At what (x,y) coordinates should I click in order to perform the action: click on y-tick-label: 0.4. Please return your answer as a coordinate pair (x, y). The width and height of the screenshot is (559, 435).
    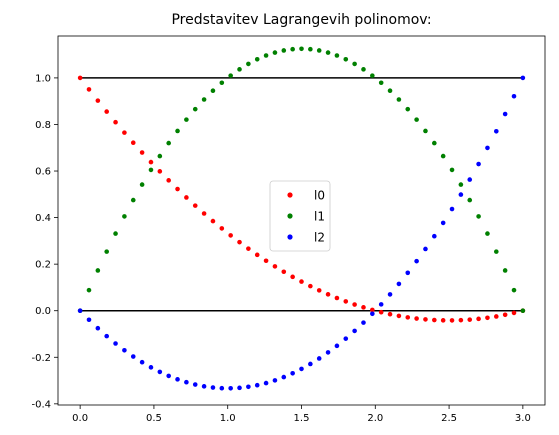
    Looking at the image, I should click on (43, 218).